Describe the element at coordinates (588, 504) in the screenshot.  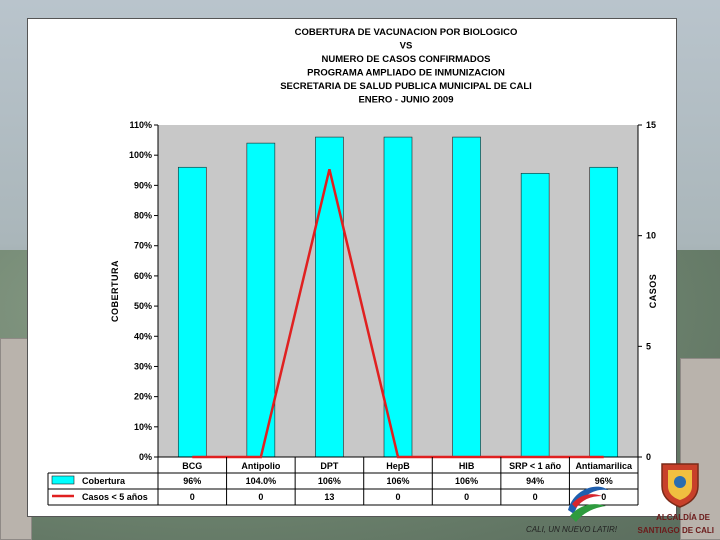
I see `swoosh-icon` at that location.